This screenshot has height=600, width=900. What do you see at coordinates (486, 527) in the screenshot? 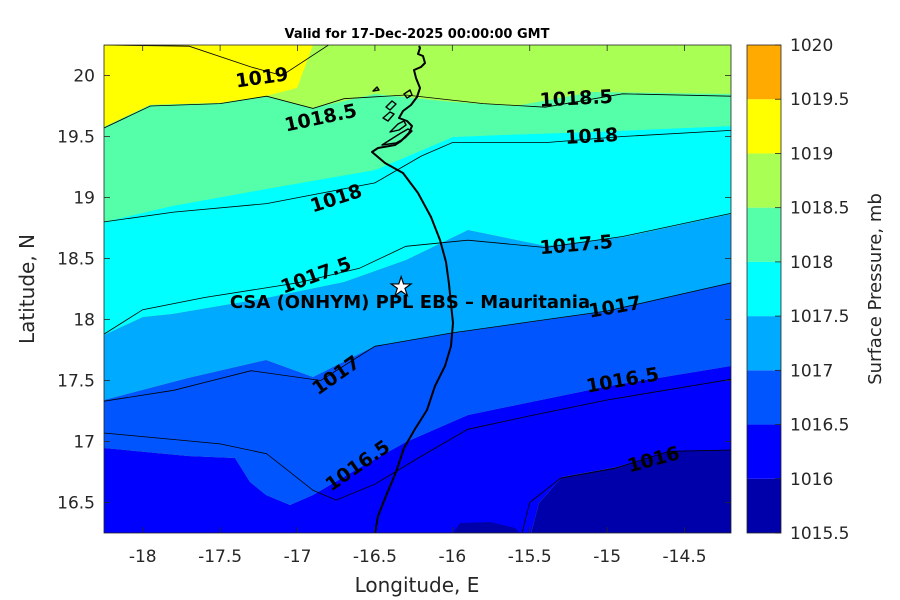
I see `band-1015.5-1016-small` at bounding box center [486, 527].